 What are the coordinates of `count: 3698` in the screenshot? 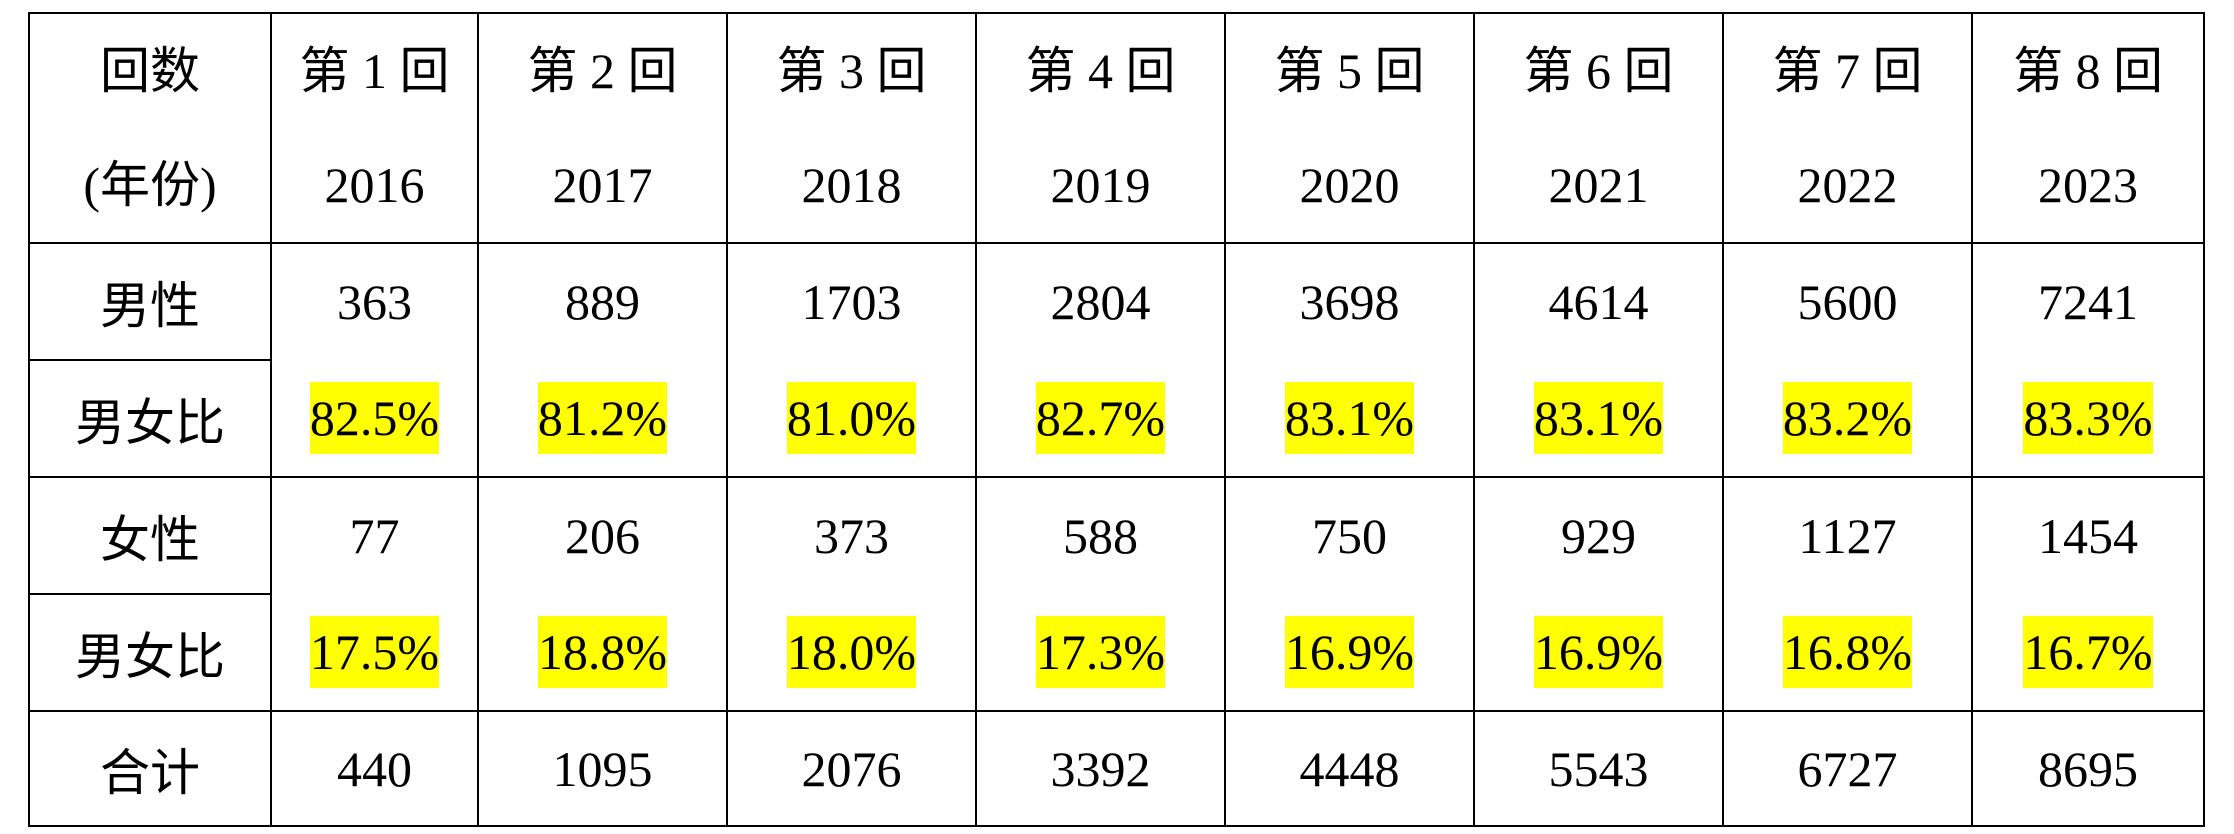 It's located at (1349, 302).